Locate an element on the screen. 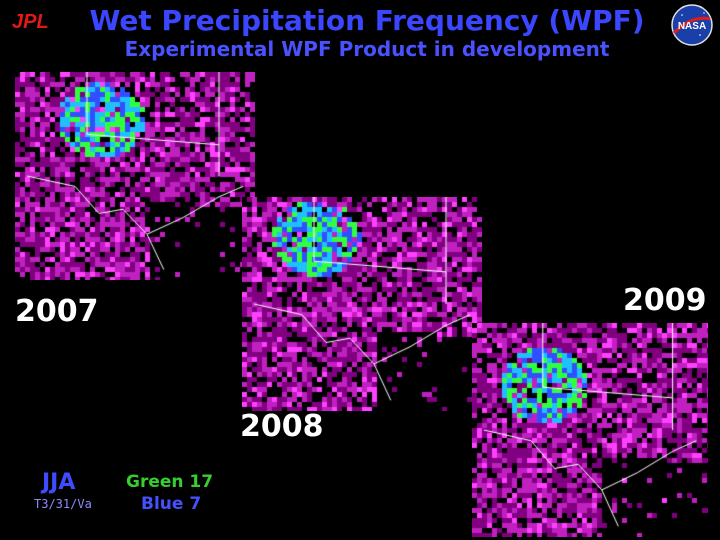  page-subtitle: Experimental WPF Product in development is located at coordinates (367, 49).